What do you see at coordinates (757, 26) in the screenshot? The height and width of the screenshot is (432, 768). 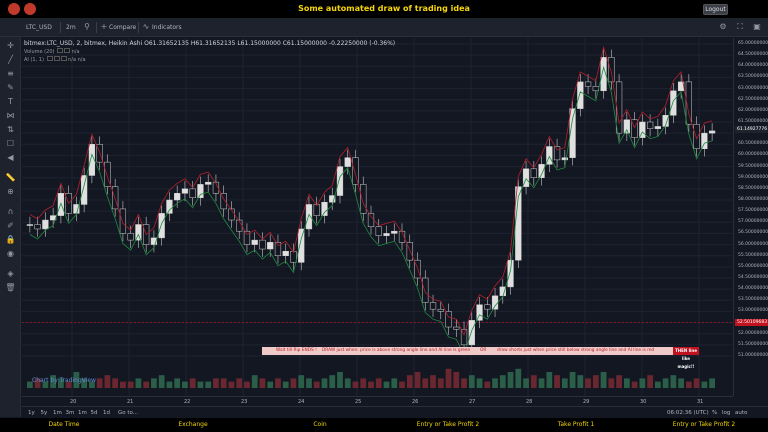 I see `snapshot-icon: ▣` at bounding box center [757, 26].